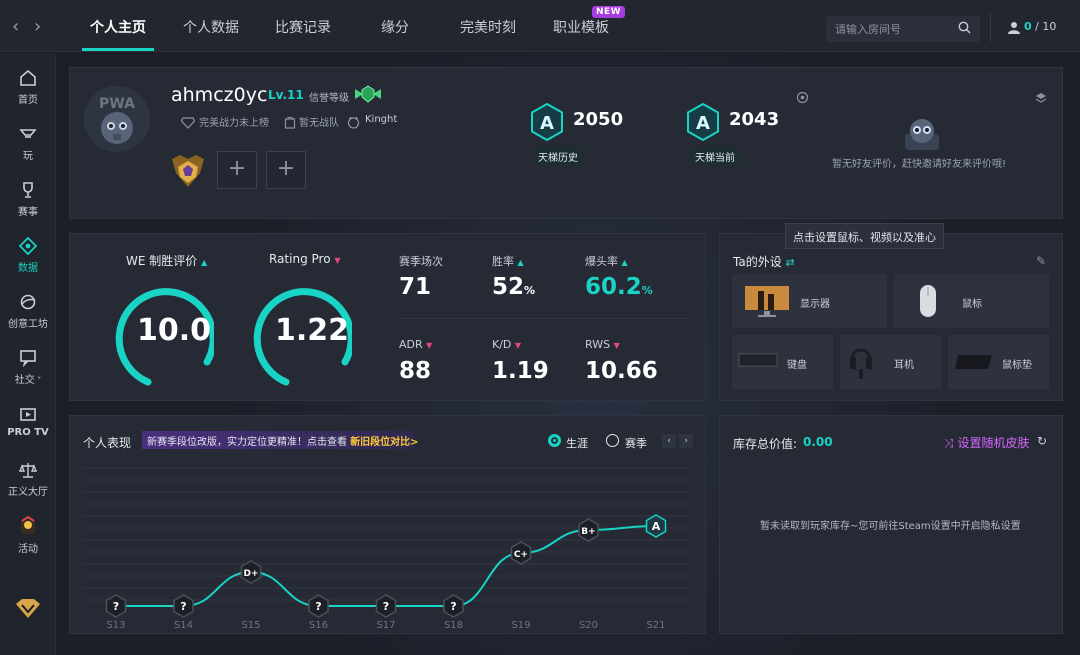  I want to click on rating-pro-value: 1.22, so click(312, 330).